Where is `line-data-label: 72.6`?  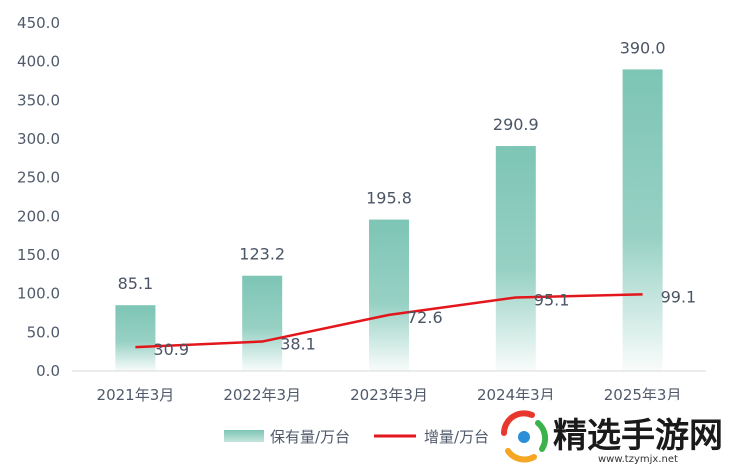 line-data-label: 72.6 is located at coordinates (425, 317).